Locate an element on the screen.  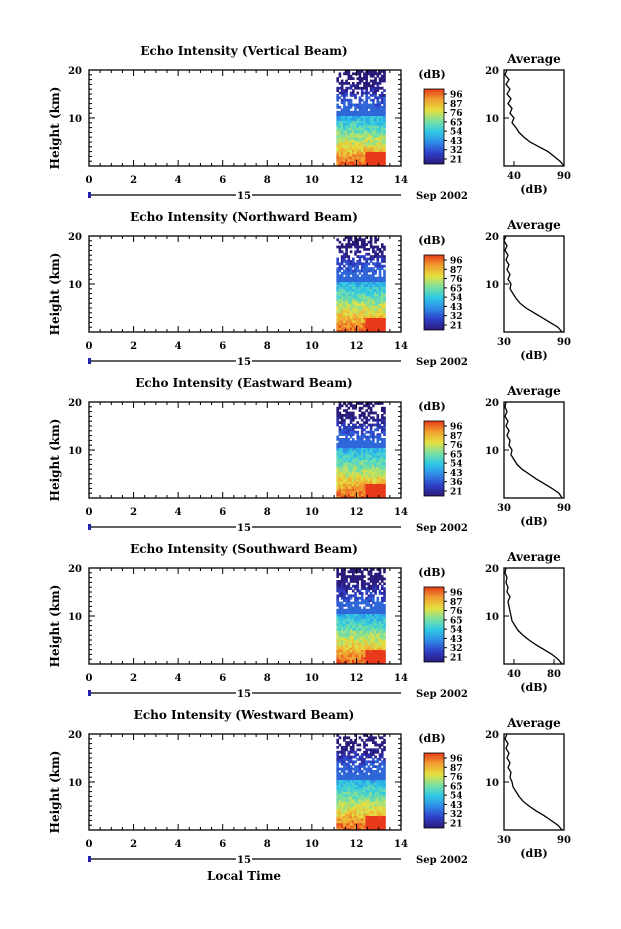
avg-y-tick-label: 10 is located at coordinates (492, 617).